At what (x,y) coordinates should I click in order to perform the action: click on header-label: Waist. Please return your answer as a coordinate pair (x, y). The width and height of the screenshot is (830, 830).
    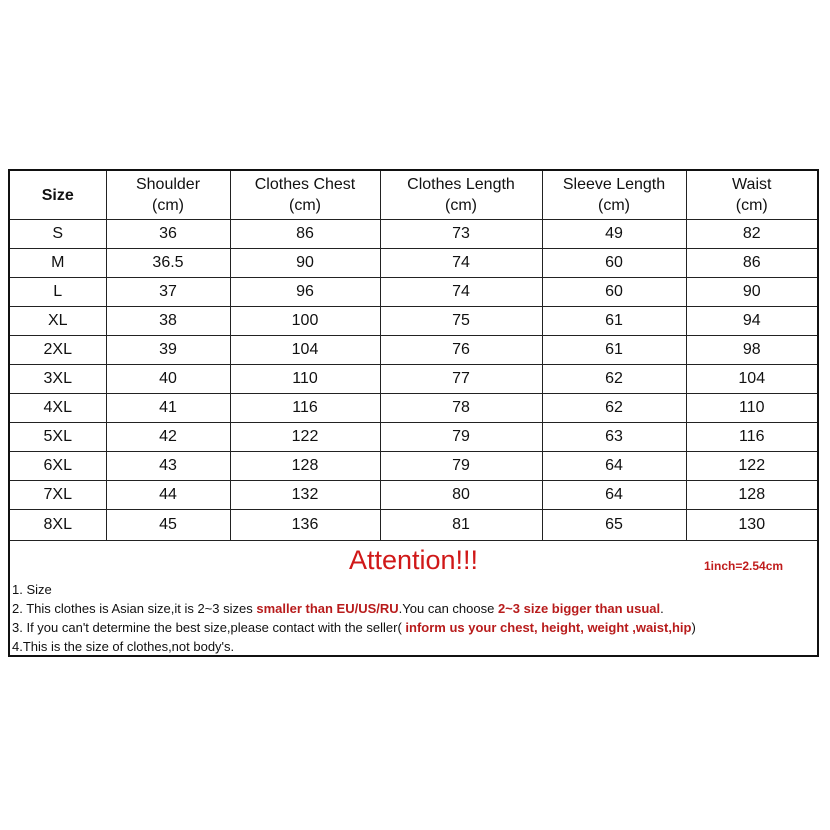
    Looking at the image, I should click on (752, 184).